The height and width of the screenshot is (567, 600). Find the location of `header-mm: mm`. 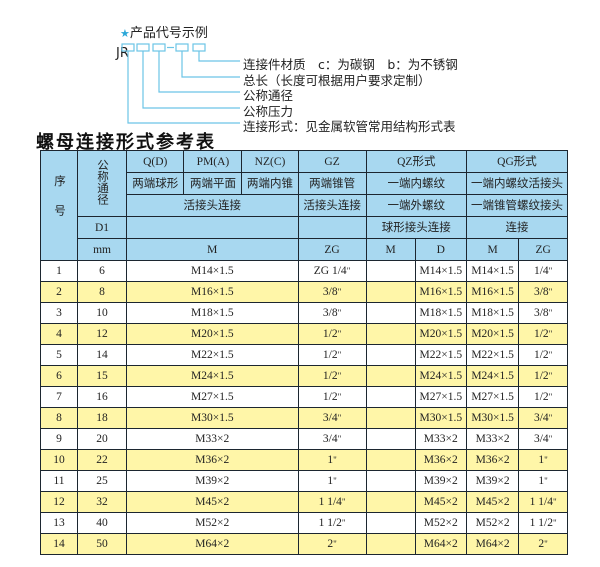

header-mm: mm is located at coordinates (102, 249).